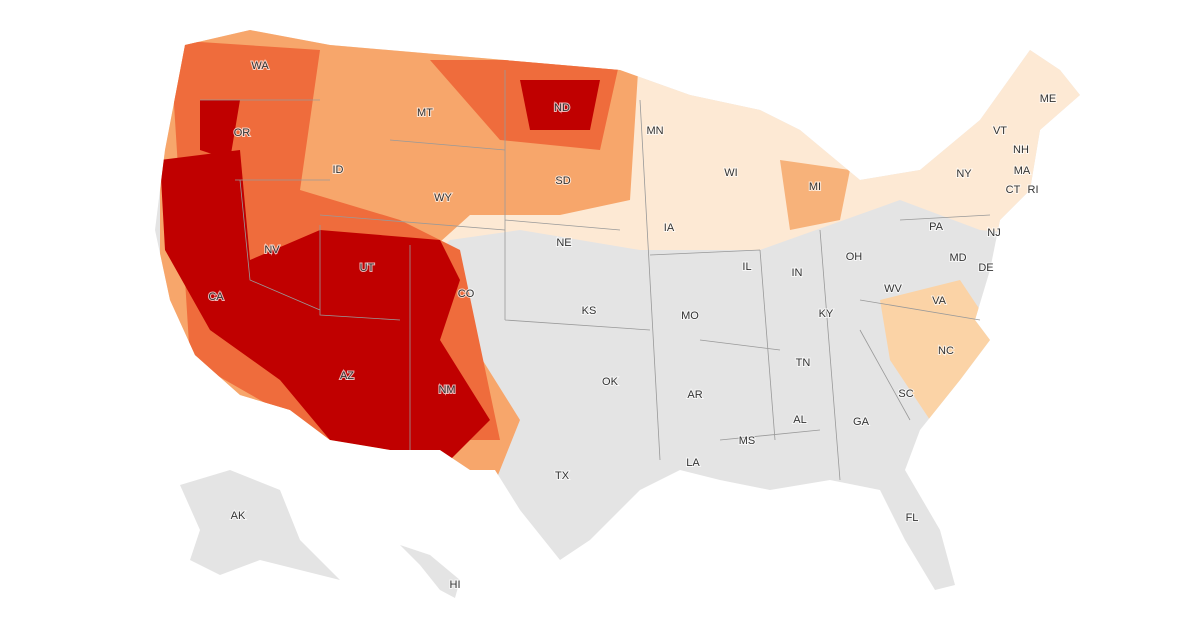 The width and height of the screenshot is (1200, 628). What do you see at coordinates (694, 395) in the screenshot?
I see `state-label: AR` at bounding box center [694, 395].